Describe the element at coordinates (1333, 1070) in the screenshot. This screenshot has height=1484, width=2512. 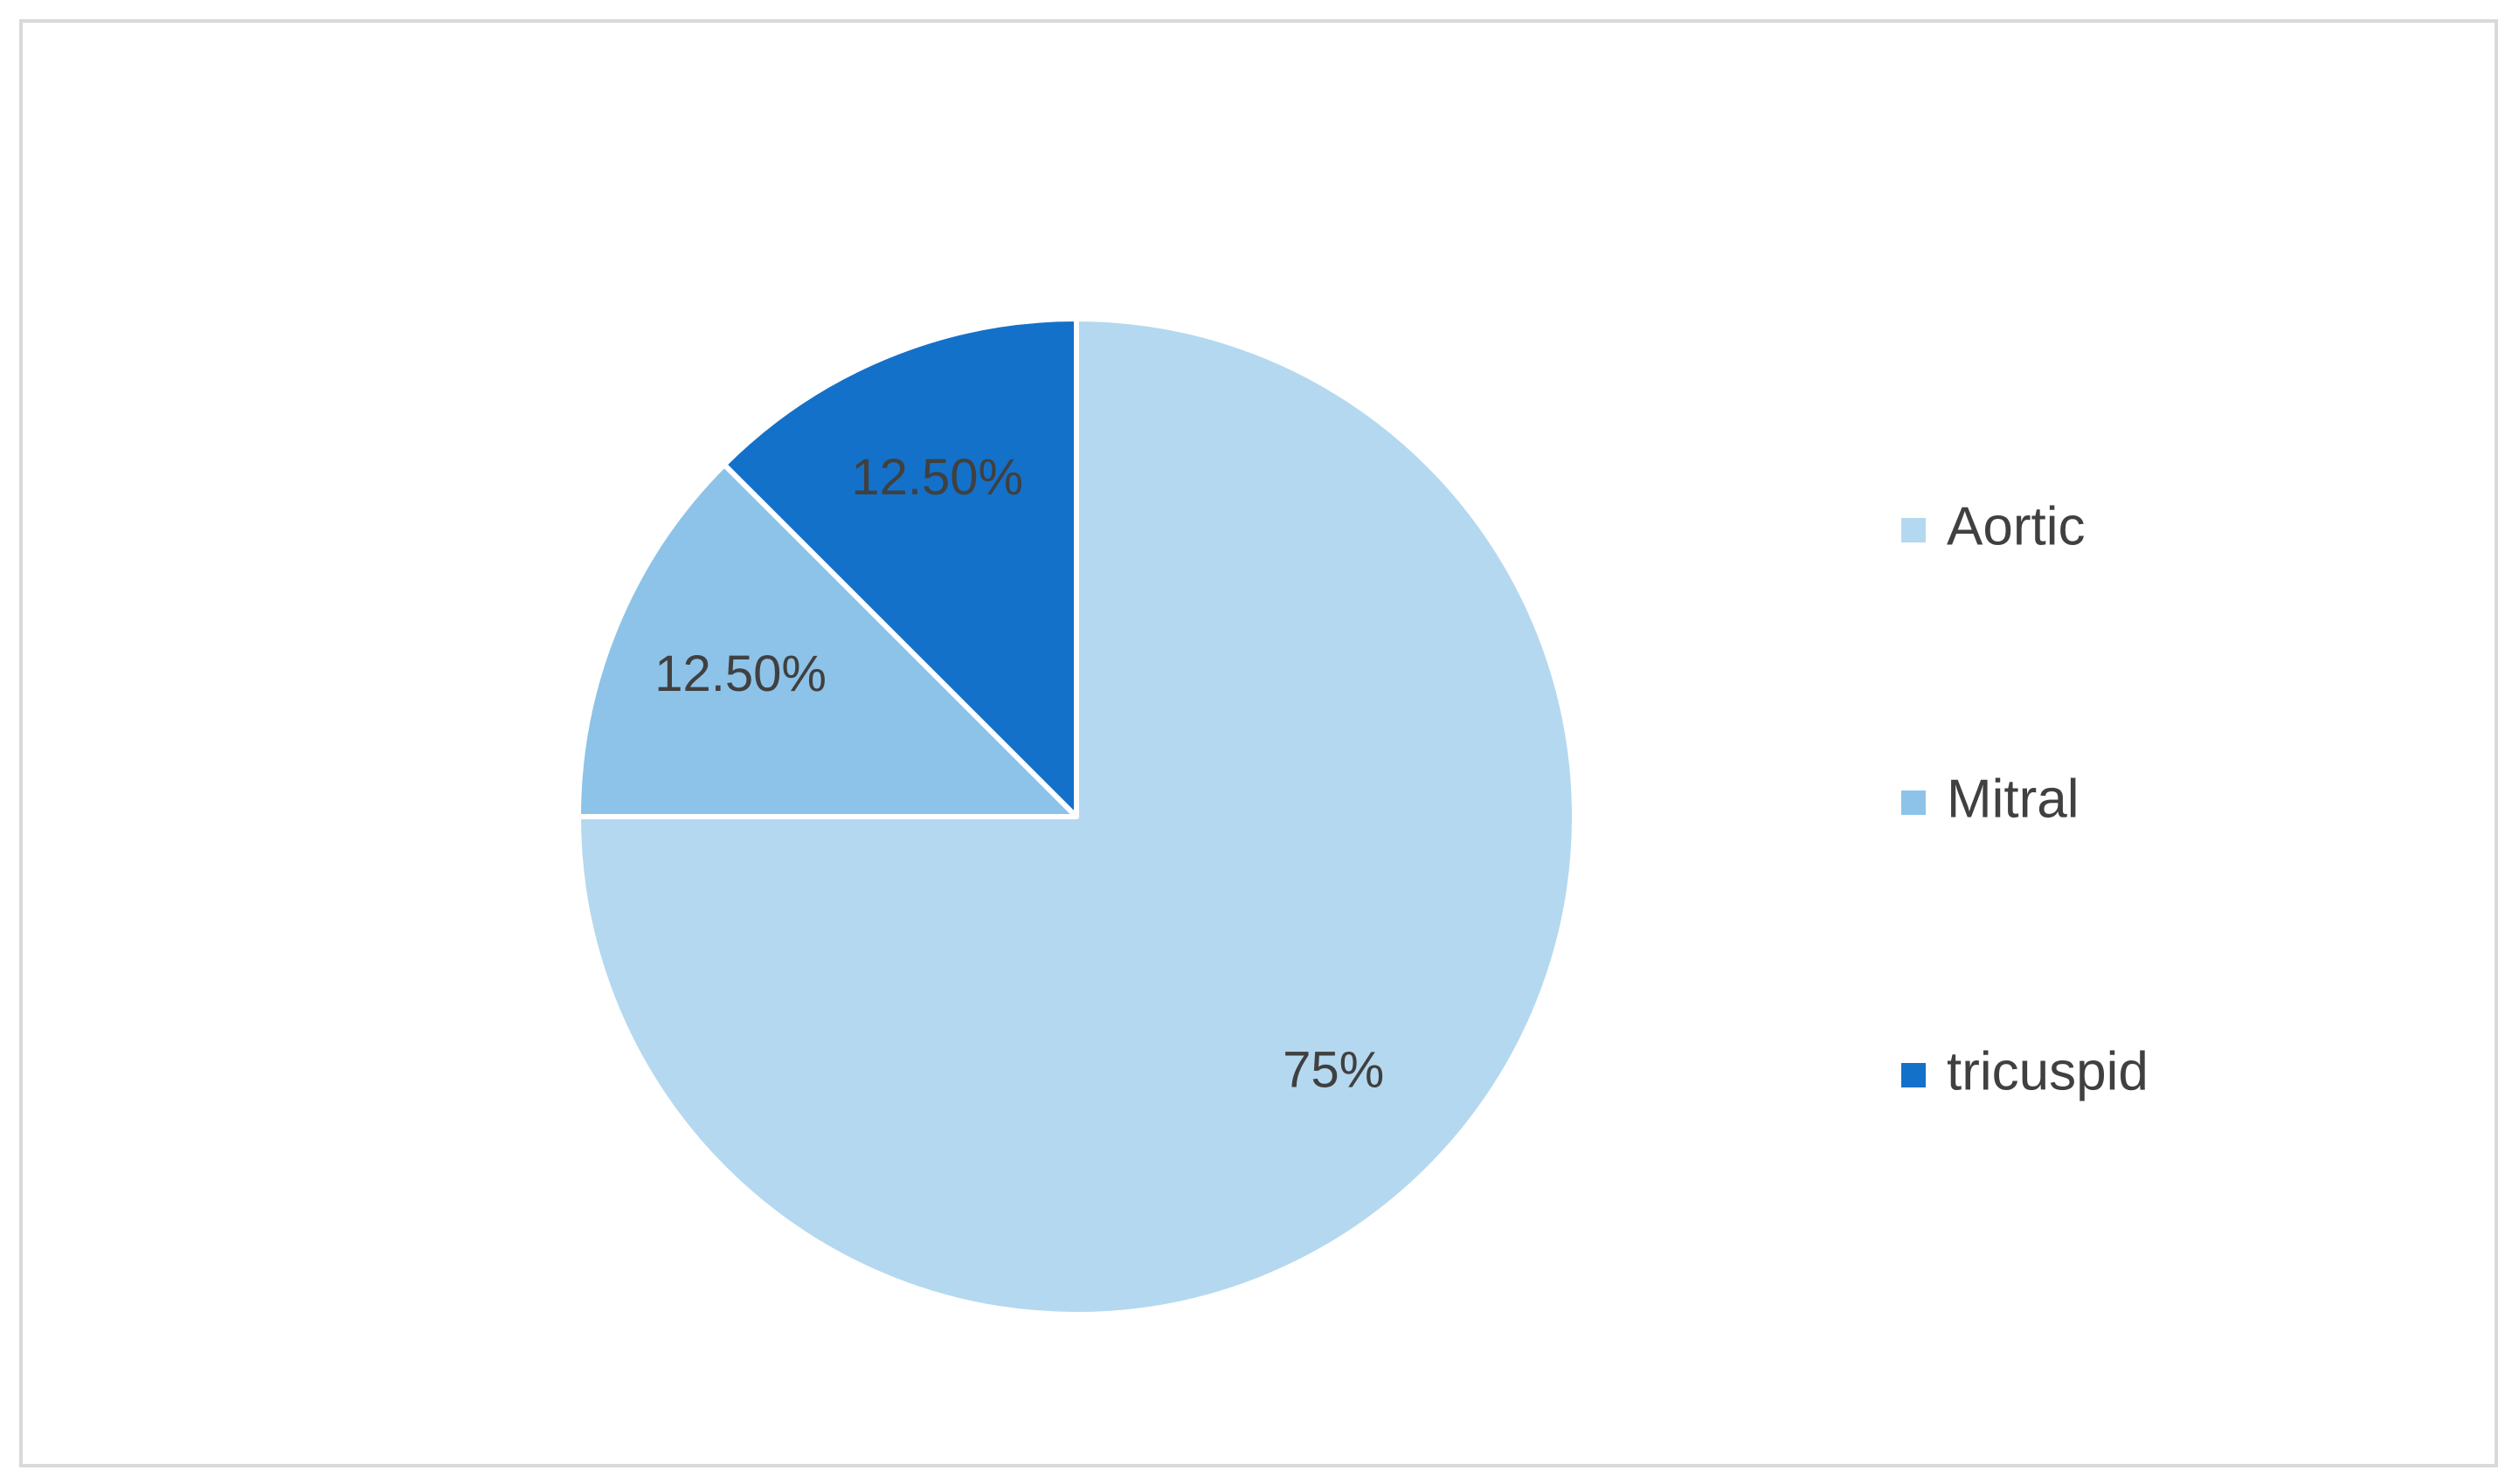
I see `data-label: 75%` at that location.